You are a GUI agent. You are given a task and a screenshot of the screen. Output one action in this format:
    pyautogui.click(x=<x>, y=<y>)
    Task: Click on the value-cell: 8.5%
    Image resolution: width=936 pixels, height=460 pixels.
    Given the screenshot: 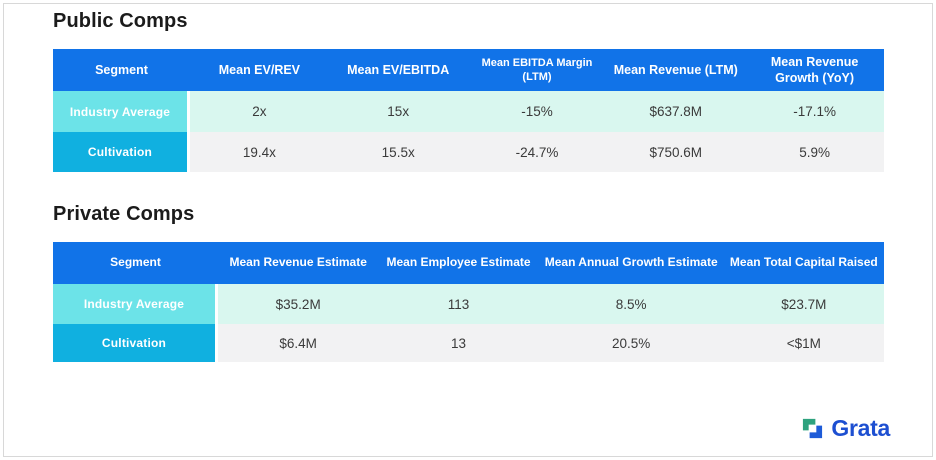 What is the action you would take?
    pyautogui.click(x=631, y=304)
    